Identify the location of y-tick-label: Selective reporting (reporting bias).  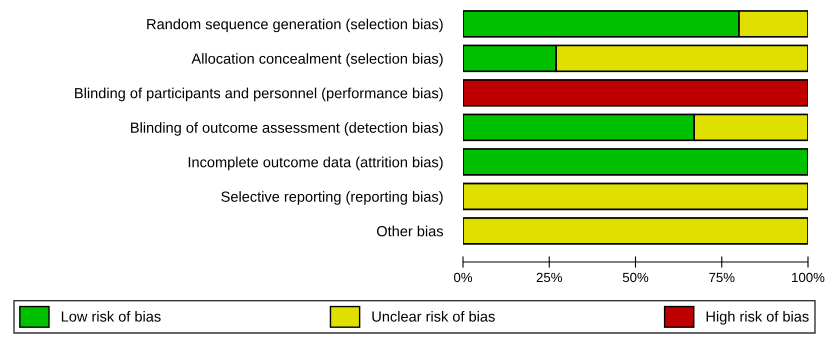
(332, 198).